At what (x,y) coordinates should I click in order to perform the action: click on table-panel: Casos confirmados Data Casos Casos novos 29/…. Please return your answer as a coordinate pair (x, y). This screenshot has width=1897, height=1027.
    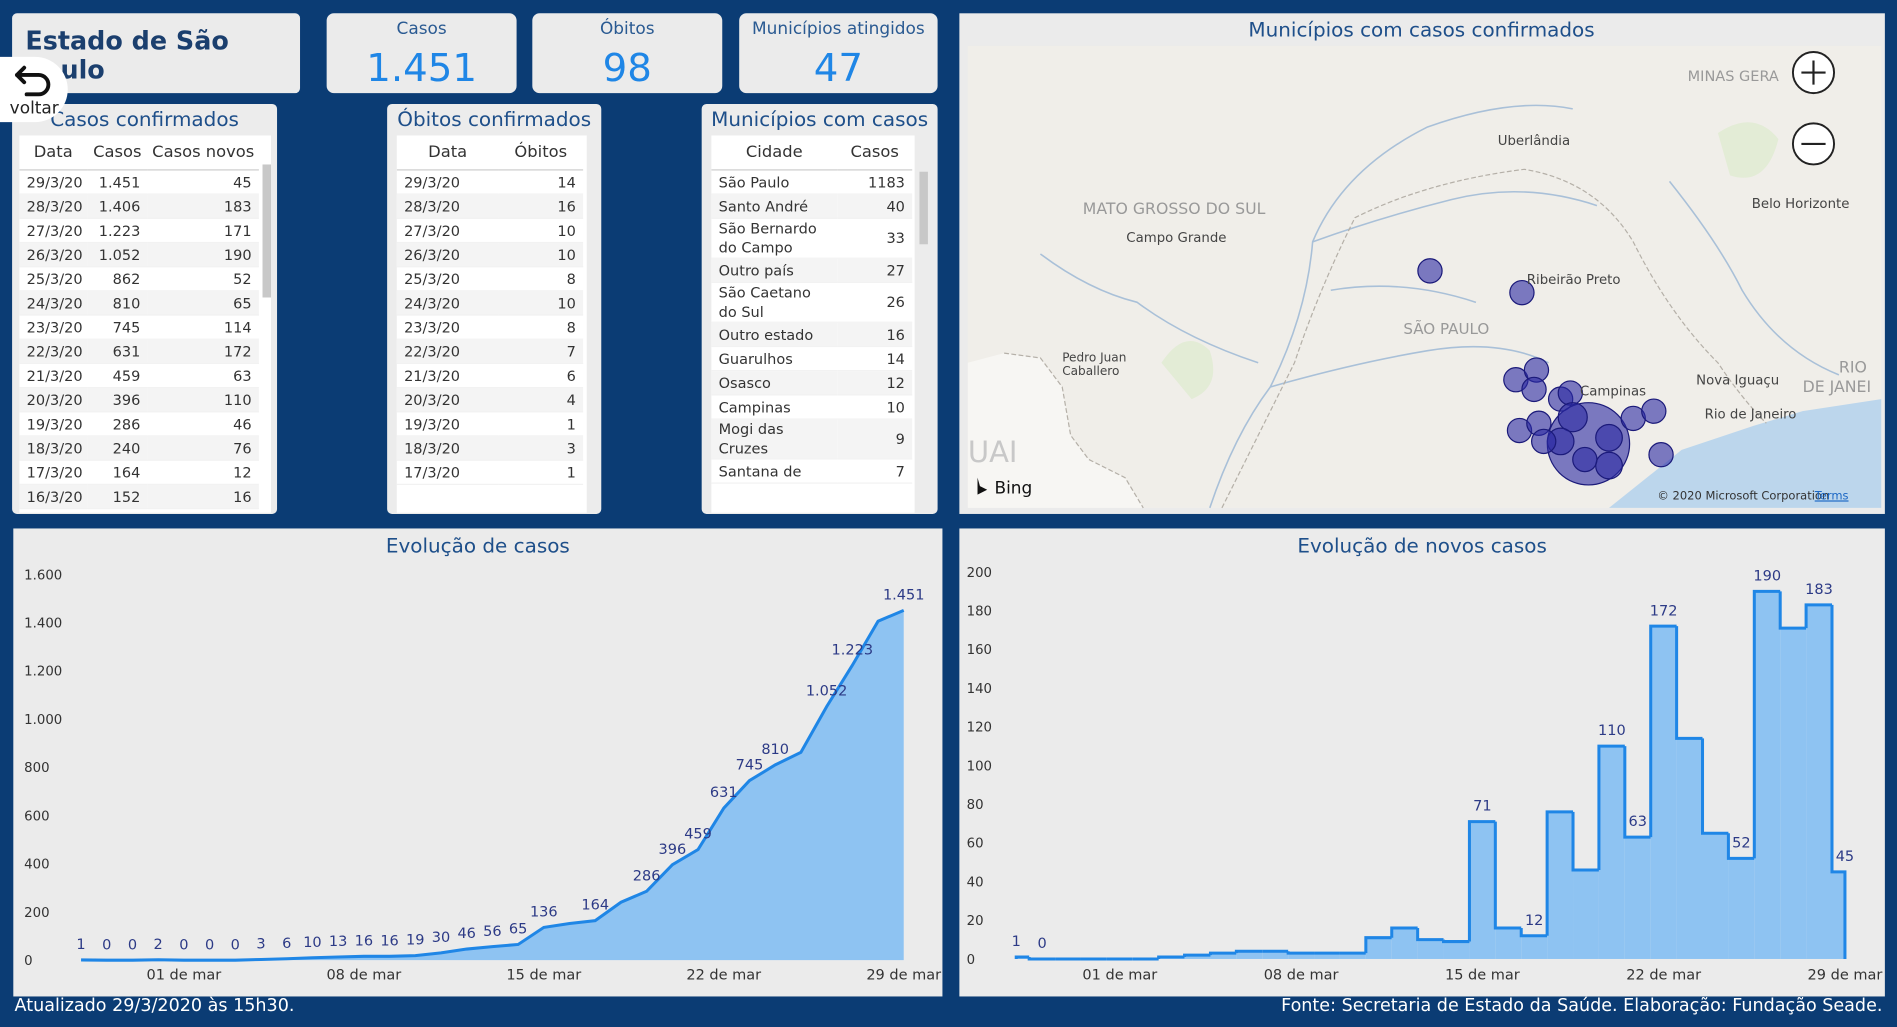
    Looking at the image, I should click on (145, 308).